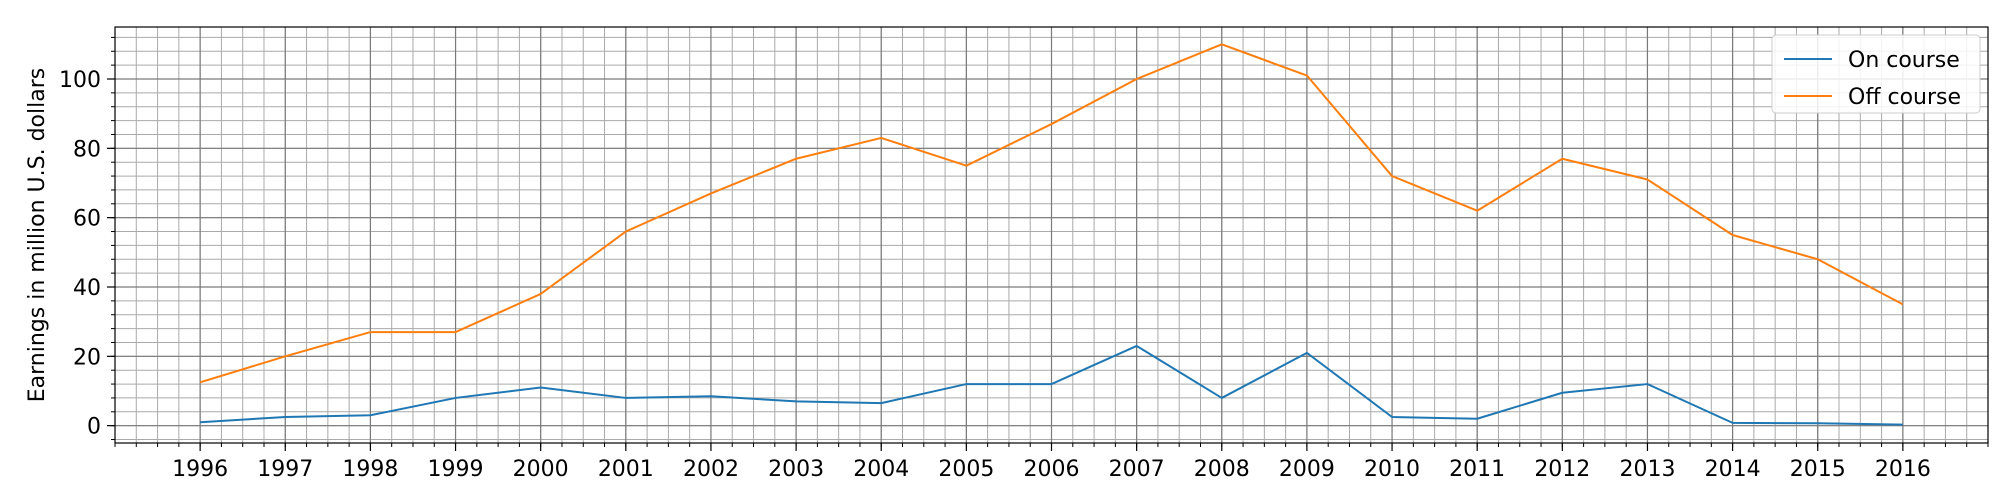 The height and width of the screenshot is (500, 2000). I want to click on y-tick-label: 40, so click(87, 288).